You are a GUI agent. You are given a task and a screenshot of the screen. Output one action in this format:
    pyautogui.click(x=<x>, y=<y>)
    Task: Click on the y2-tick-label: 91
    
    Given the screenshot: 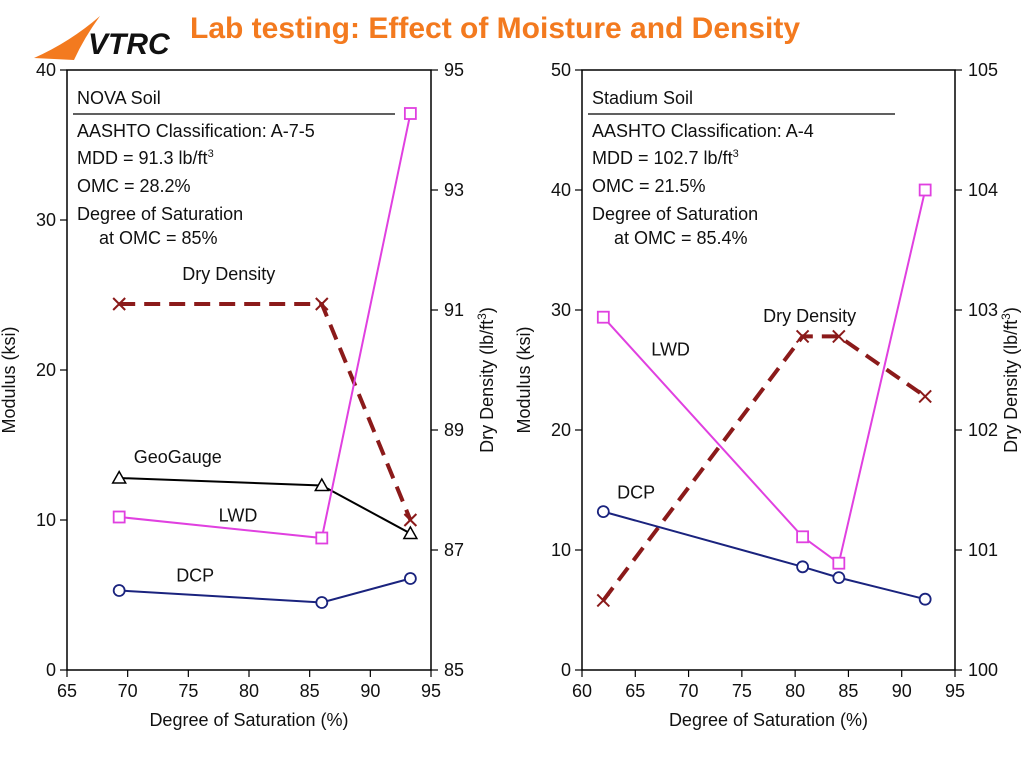 What is the action you would take?
    pyautogui.click(x=454, y=310)
    